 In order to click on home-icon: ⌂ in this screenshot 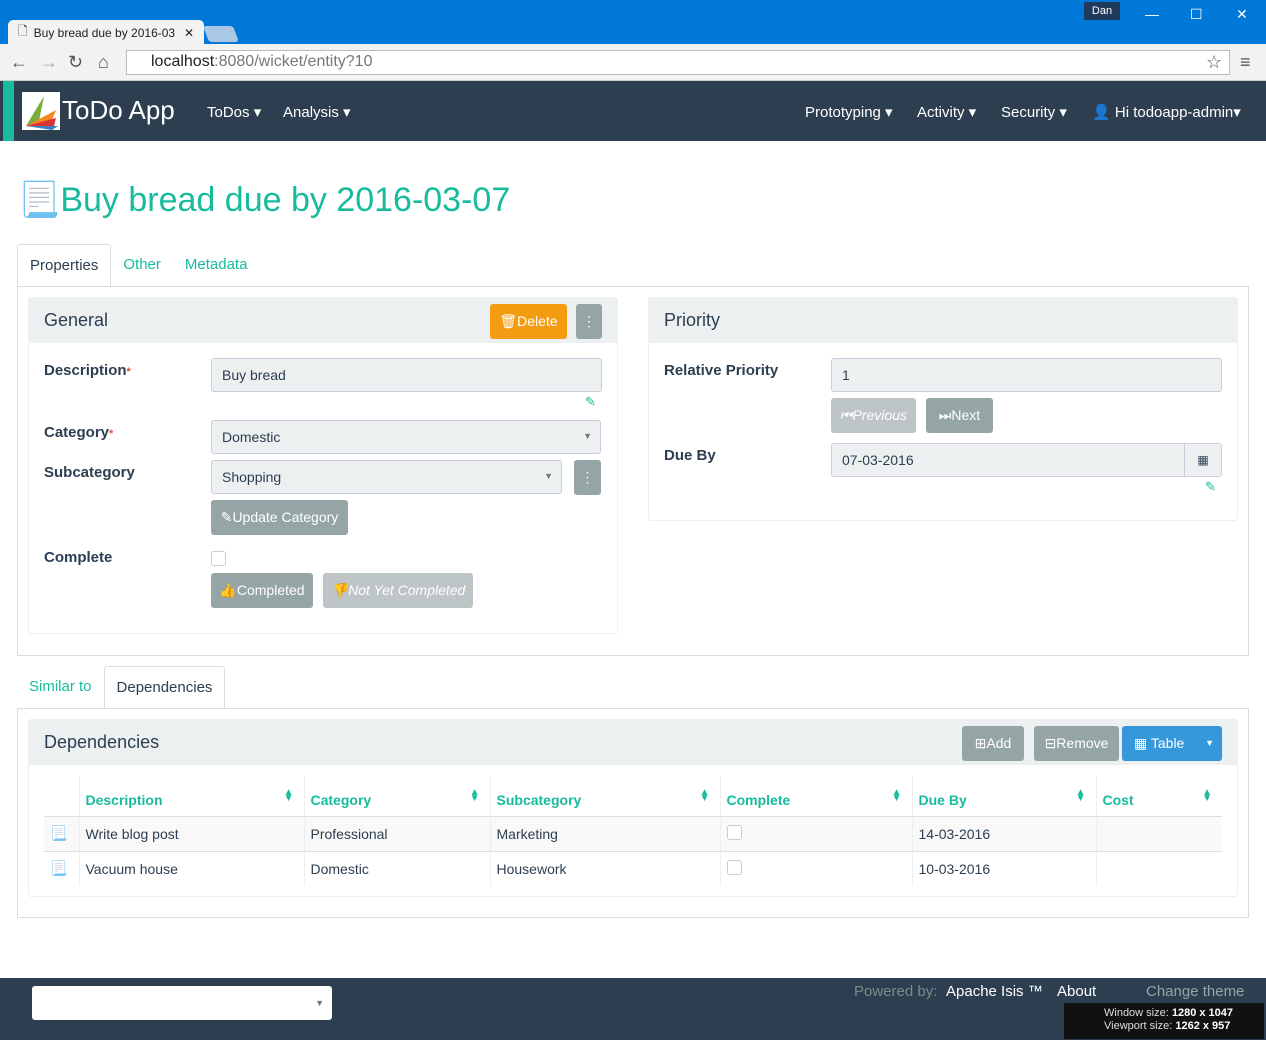, I will do `click(103, 62)`.